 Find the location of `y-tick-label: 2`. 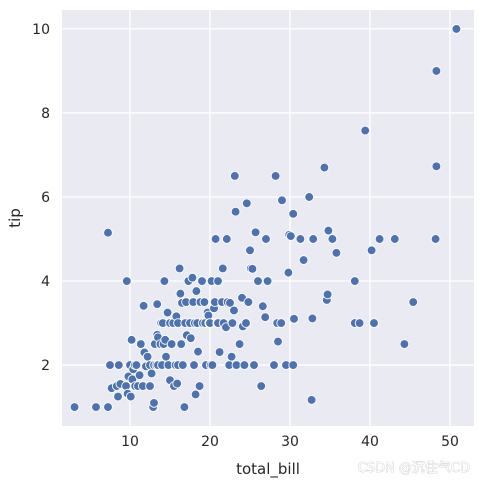

y-tick-label: 2 is located at coordinates (45, 366).